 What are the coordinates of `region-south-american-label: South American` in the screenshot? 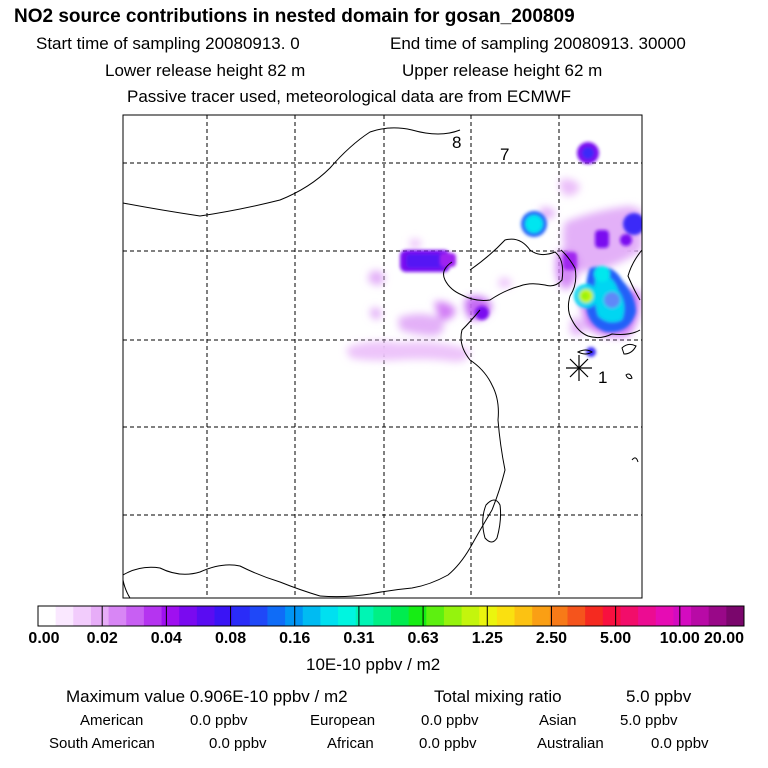 It's located at (102, 743).